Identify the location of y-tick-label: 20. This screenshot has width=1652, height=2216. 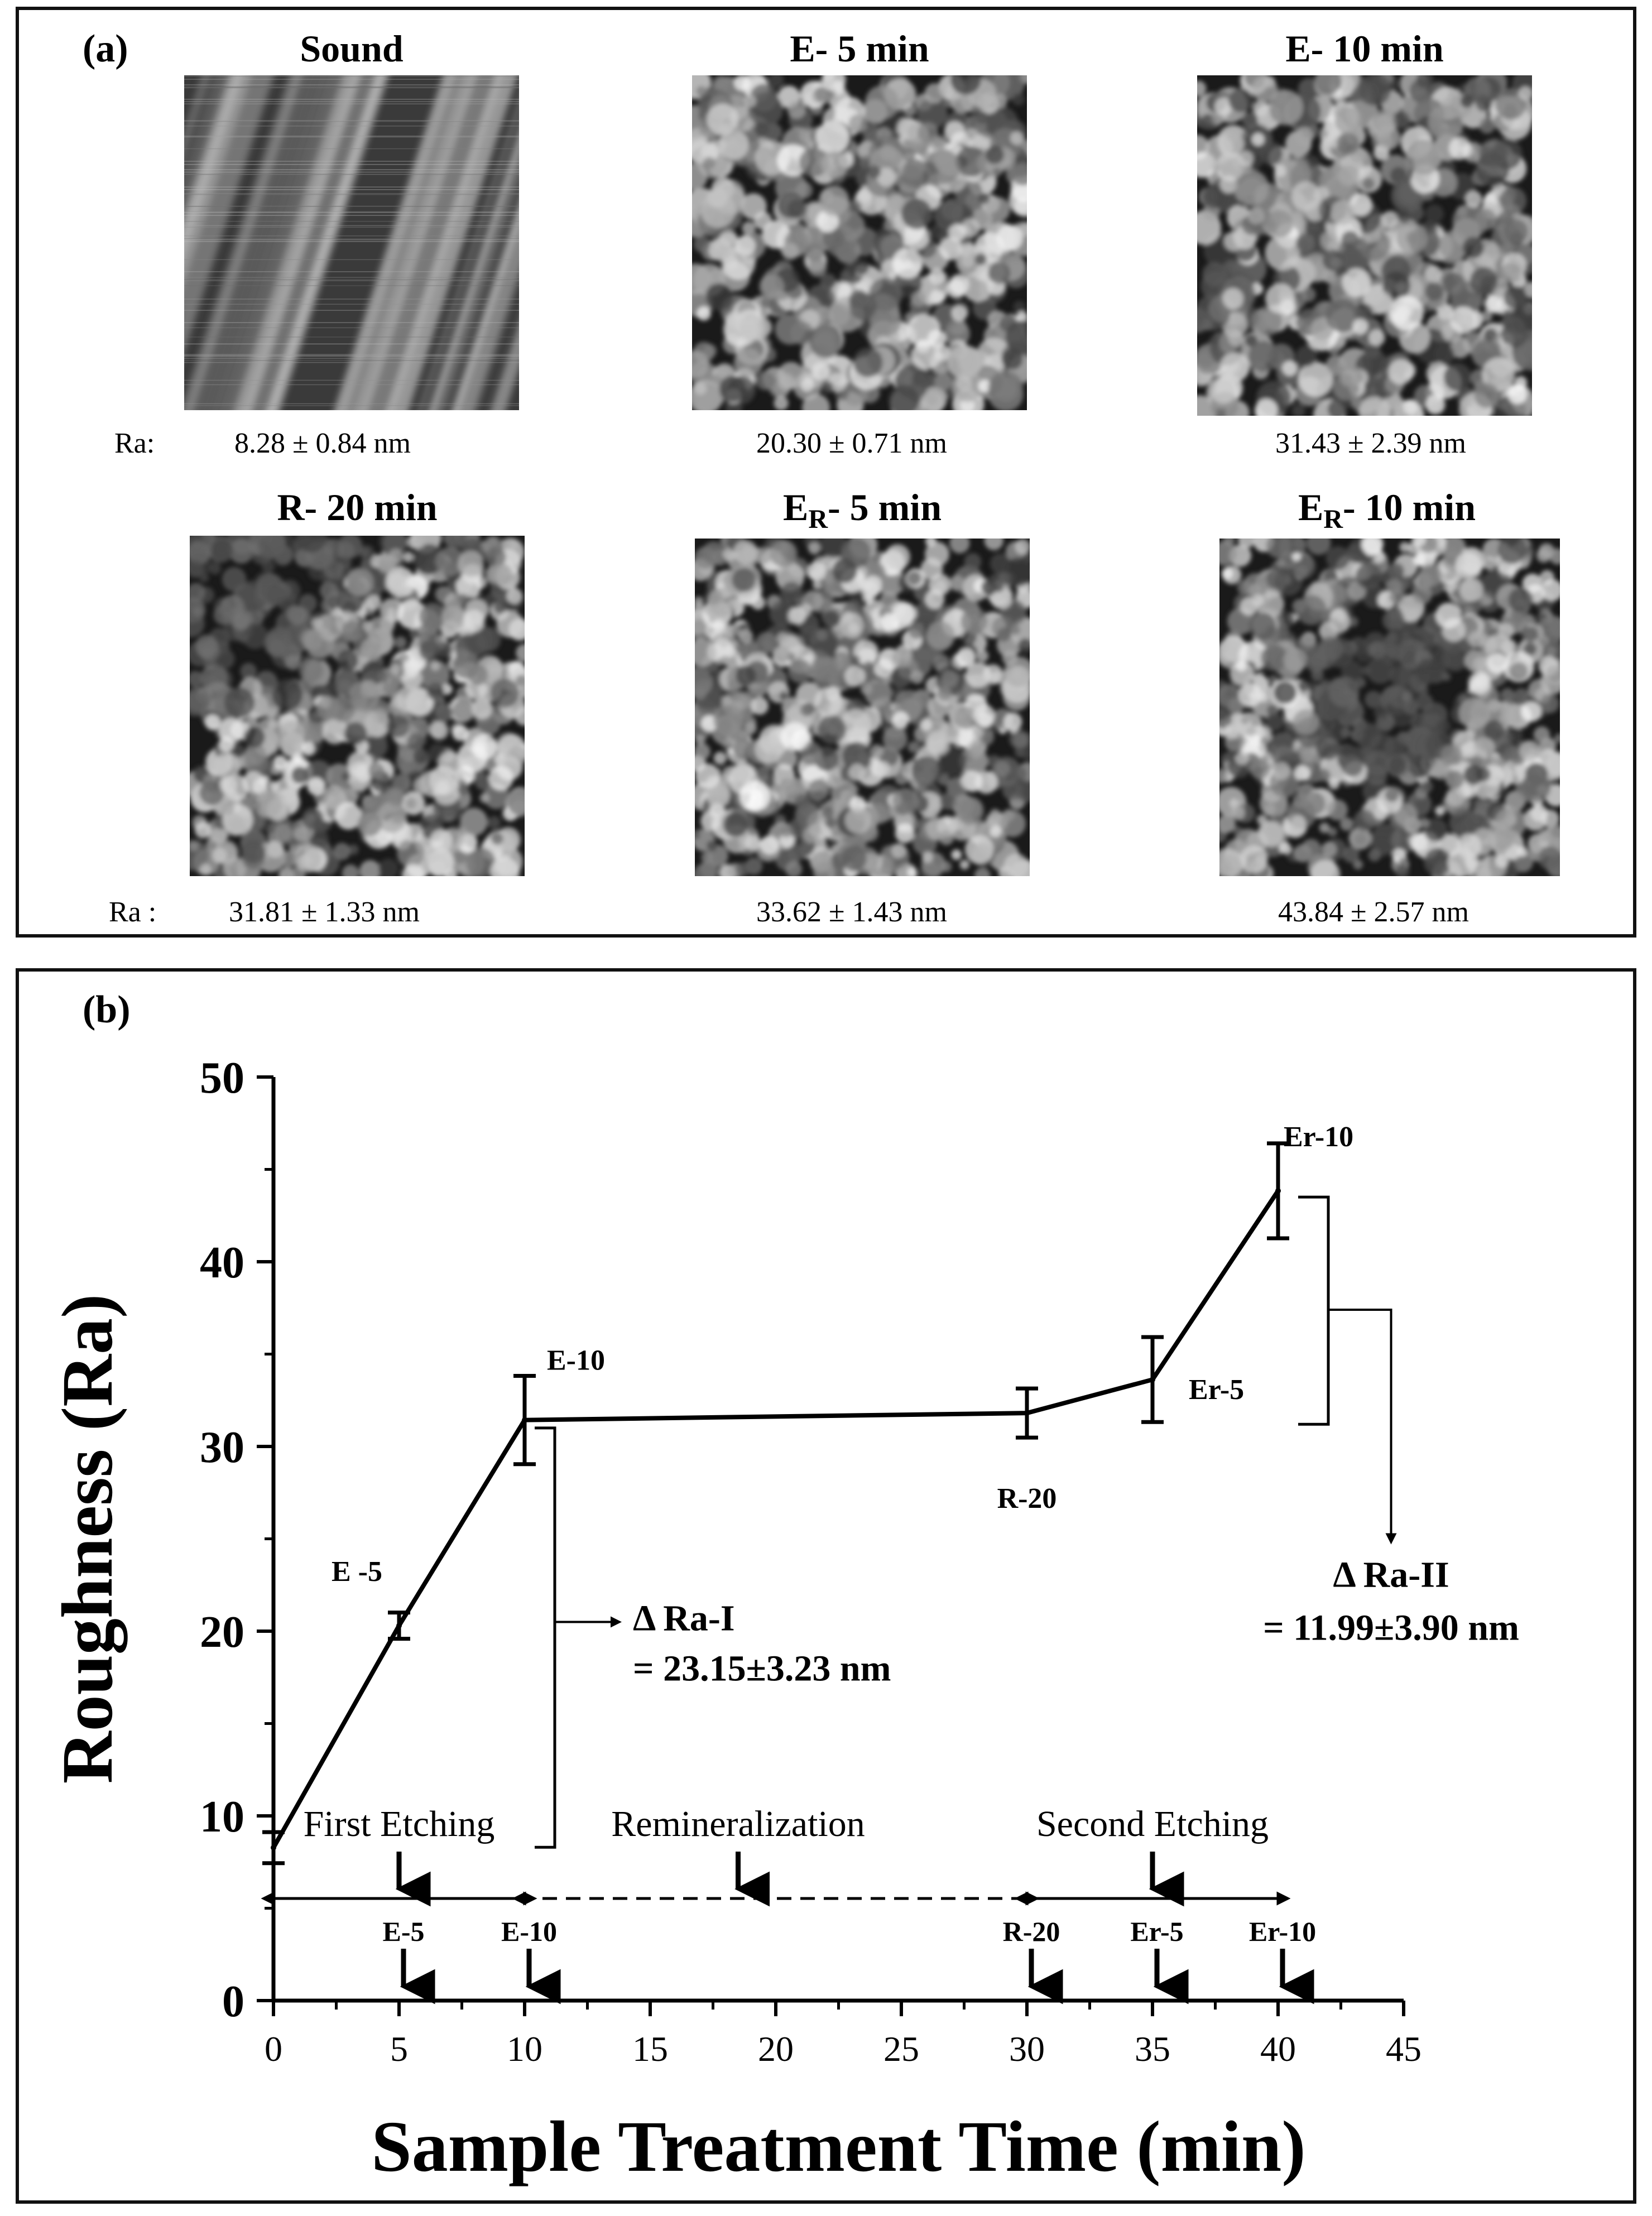
(222, 1632).